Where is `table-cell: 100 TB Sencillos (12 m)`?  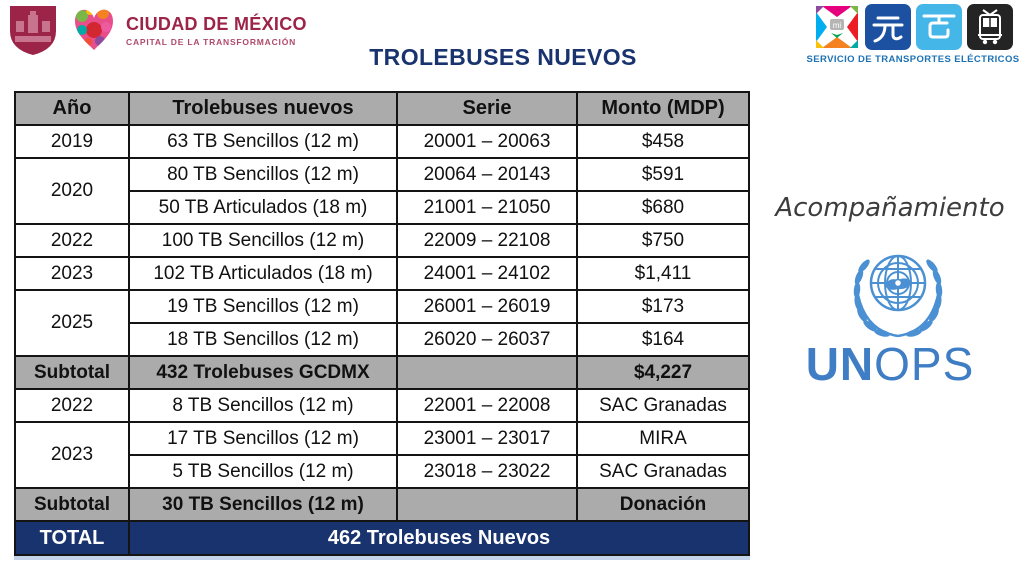
table-cell: 100 TB Sencillos (12 m) is located at coordinates (263, 240).